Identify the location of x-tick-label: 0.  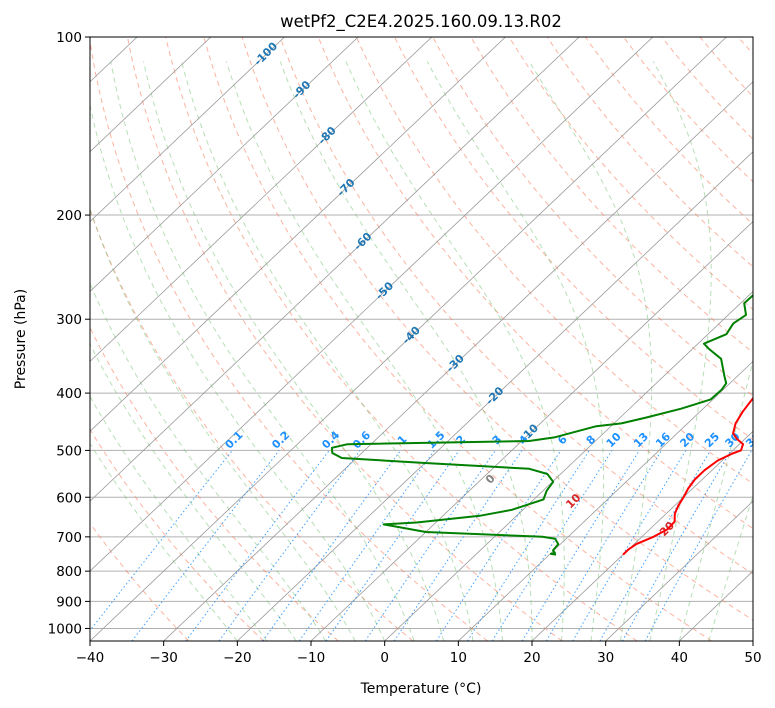
(384, 658).